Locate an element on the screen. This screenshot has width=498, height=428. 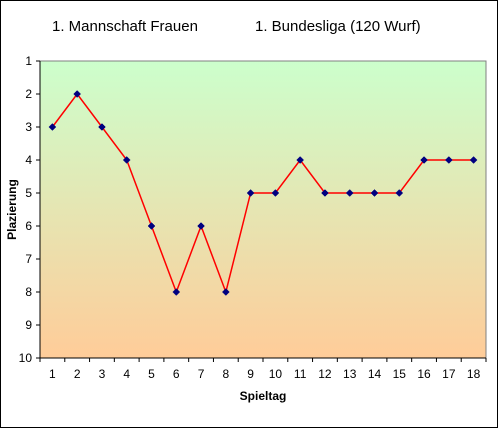
y-tick-label: 9 is located at coordinates (28, 325).